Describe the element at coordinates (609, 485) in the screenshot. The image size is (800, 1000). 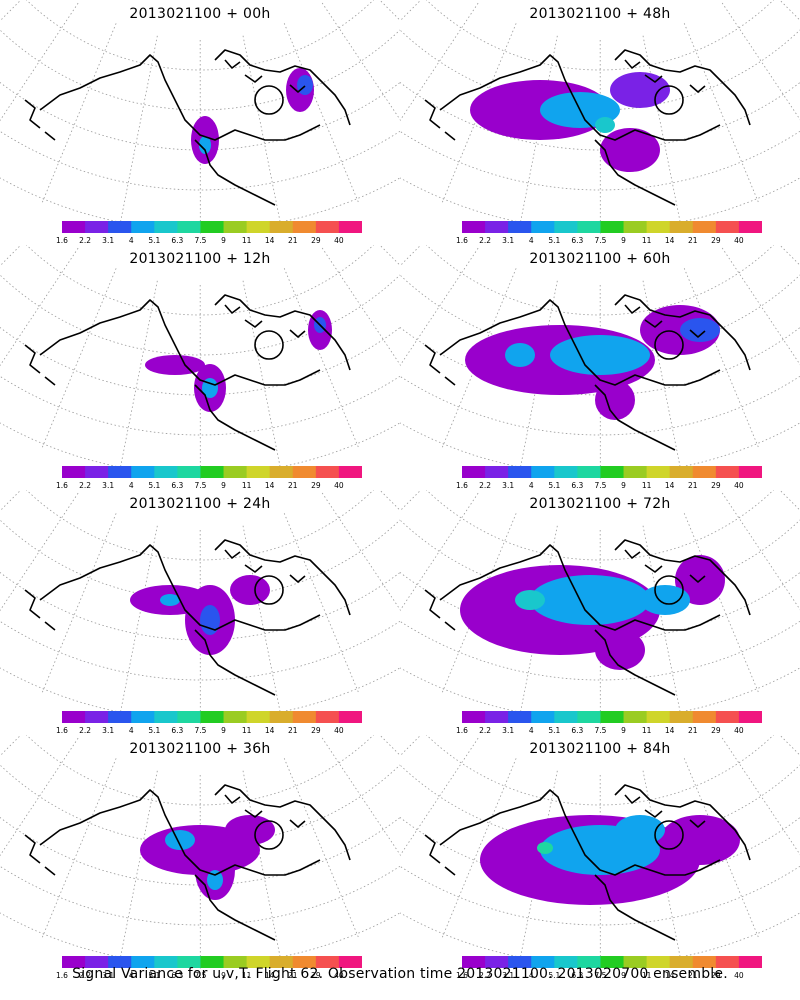
I see `colorbar-labels: 1.6 2.2 3.1 4 5.1 6.3 7.5 9 11 14 21 29 40` at that location.